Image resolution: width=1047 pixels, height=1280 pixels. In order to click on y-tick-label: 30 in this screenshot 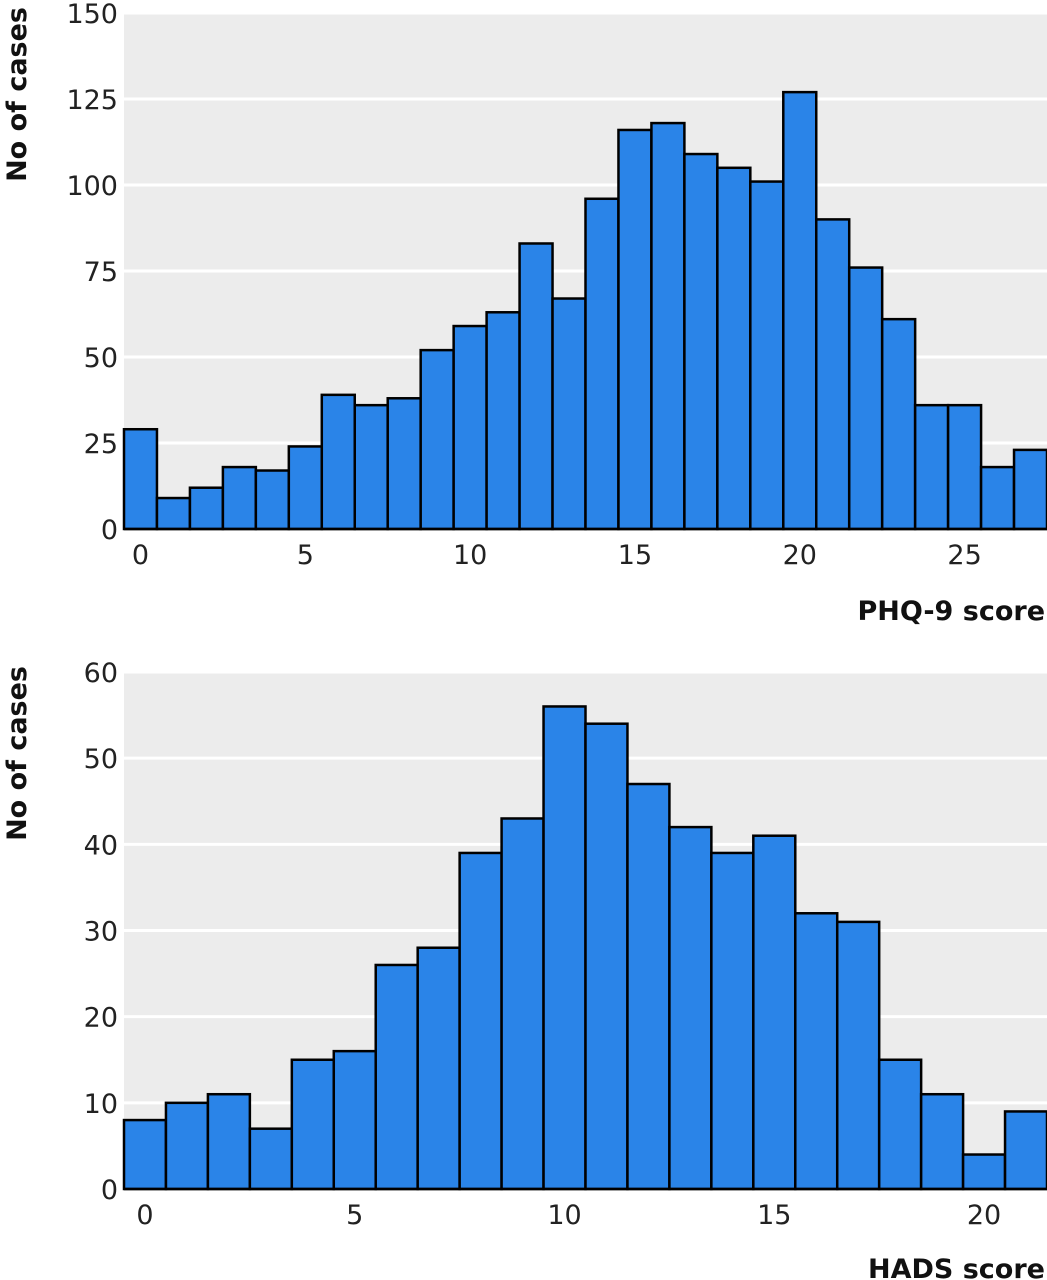, I will do `click(101, 932)`.